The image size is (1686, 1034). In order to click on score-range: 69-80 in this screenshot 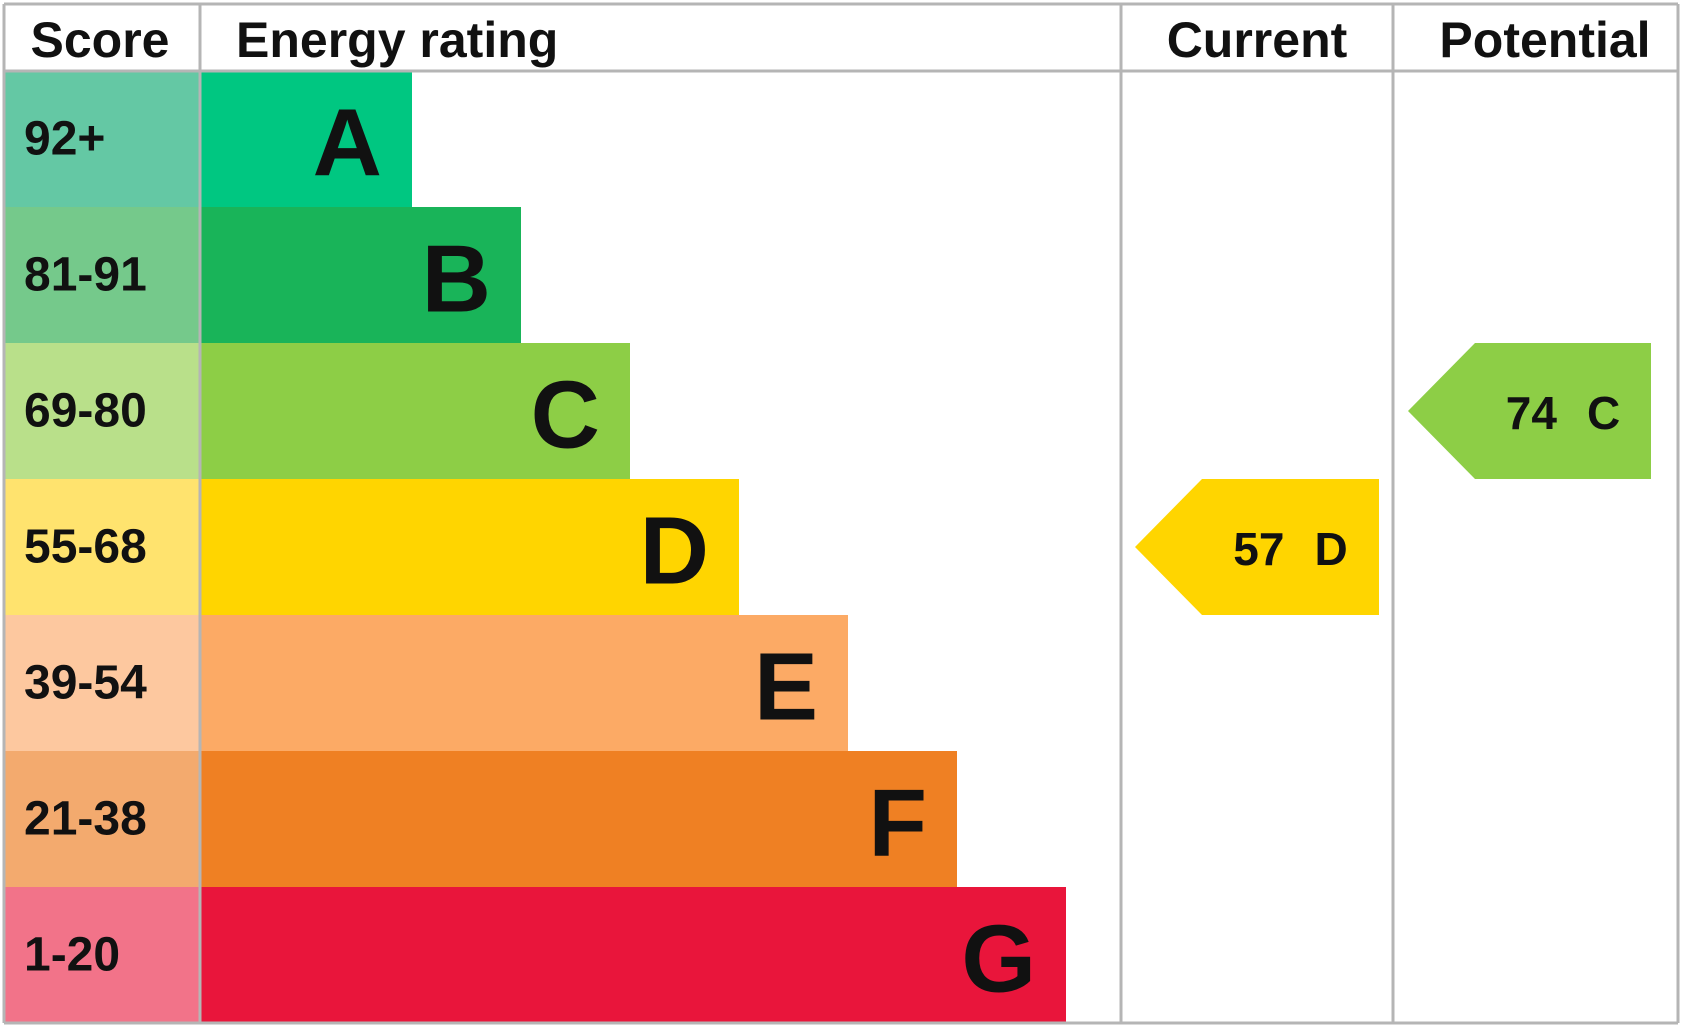, I will do `click(85, 411)`.